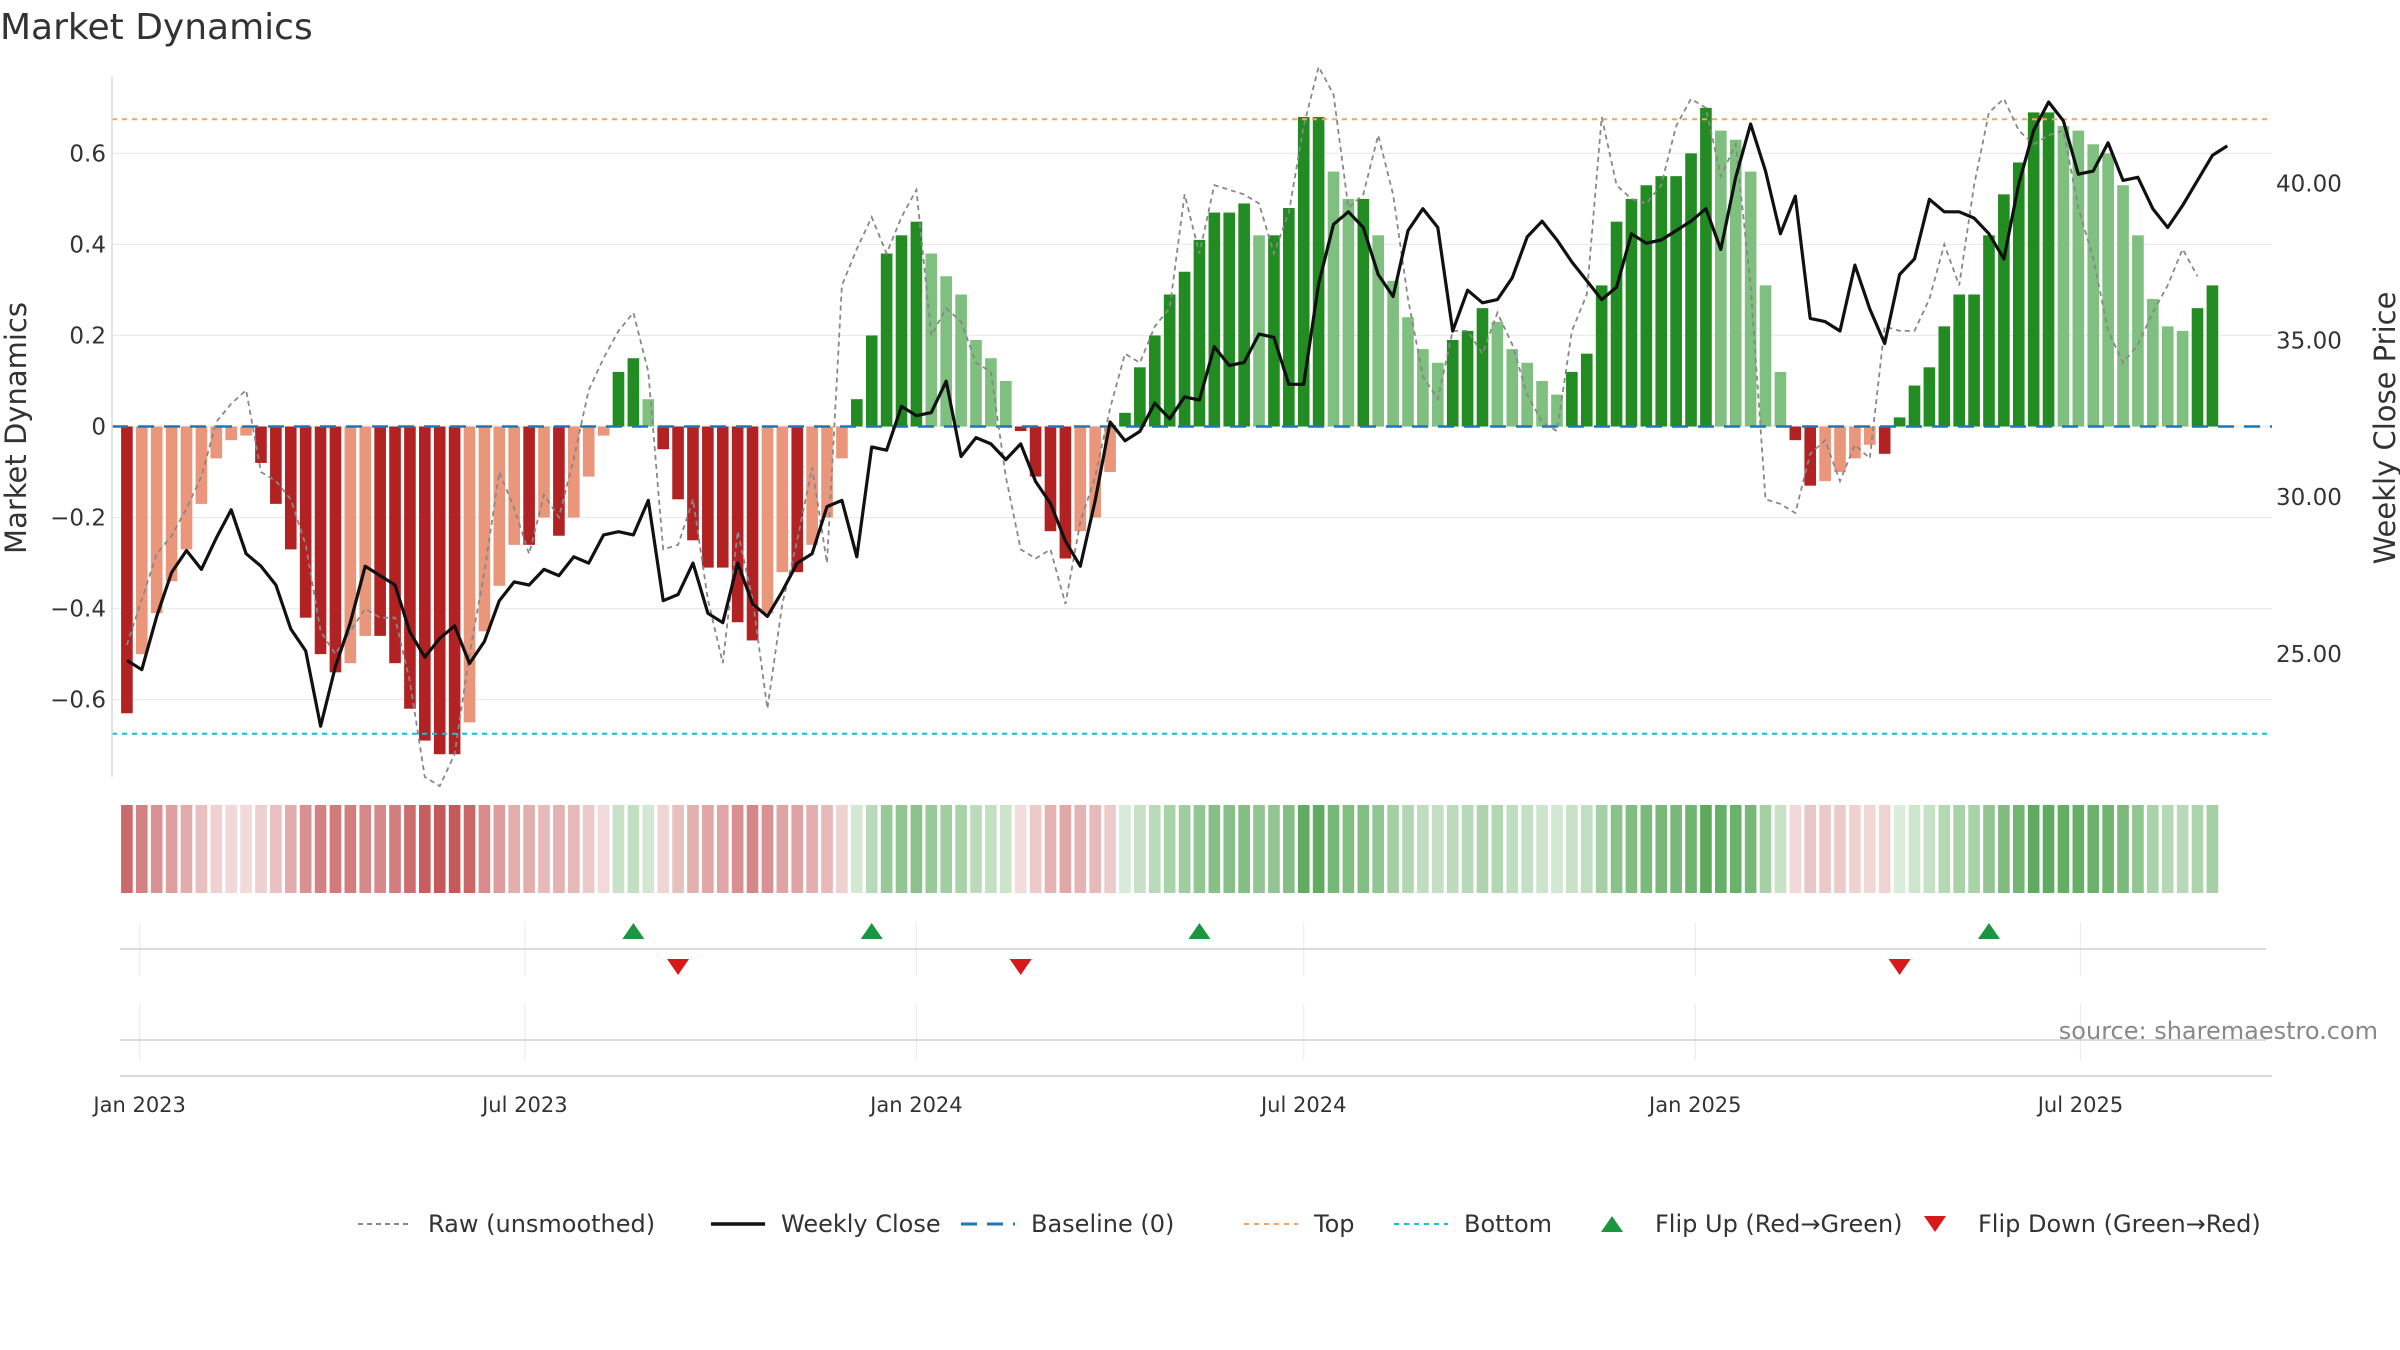  I want to click on y-tick-label: −0.4, so click(78, 610).